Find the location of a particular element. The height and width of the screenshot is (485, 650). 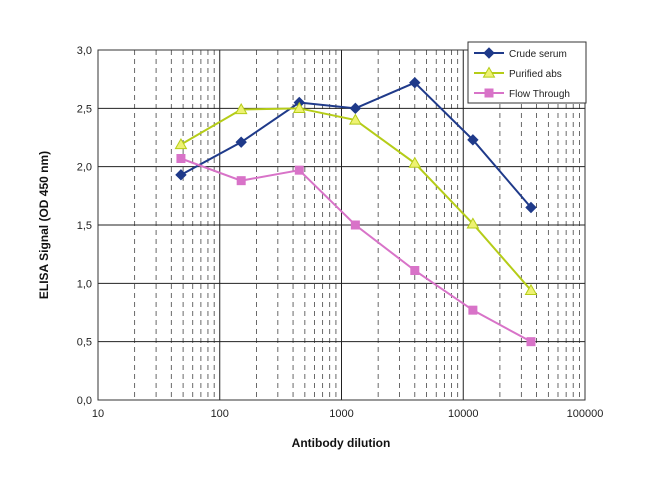

legend-label: Purified abs is located at coordinates (535, 74).